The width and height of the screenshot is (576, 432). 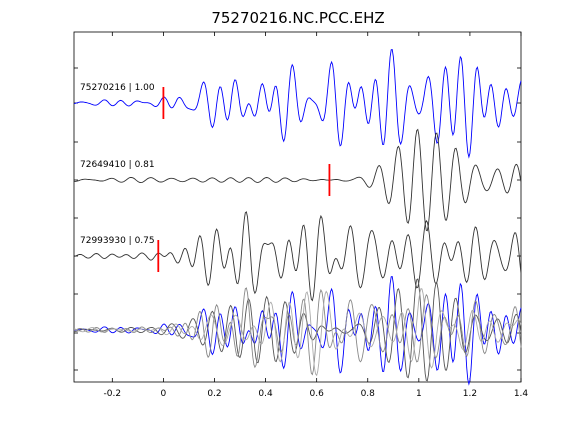 I want to click on x-tick-label: 0.8, so click(x=368, y=394).